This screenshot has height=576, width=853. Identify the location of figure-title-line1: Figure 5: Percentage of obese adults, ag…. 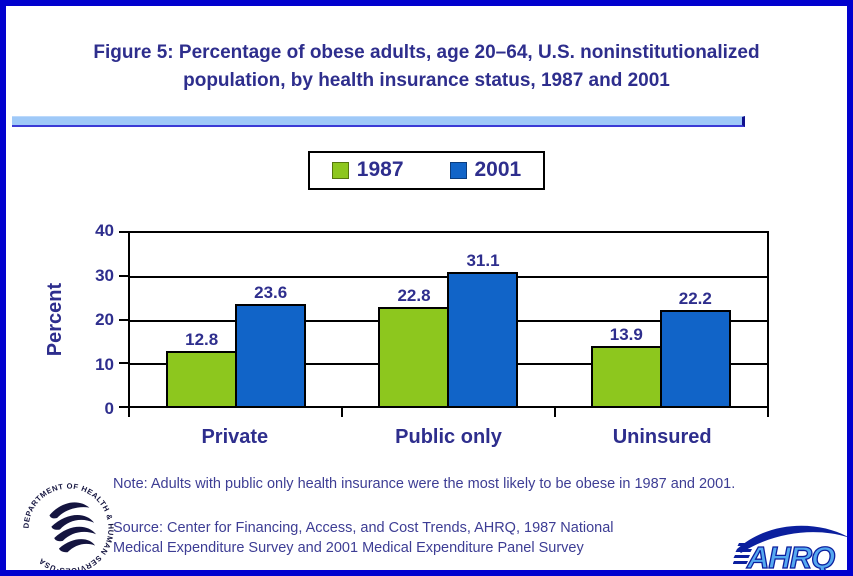
(426, 52).